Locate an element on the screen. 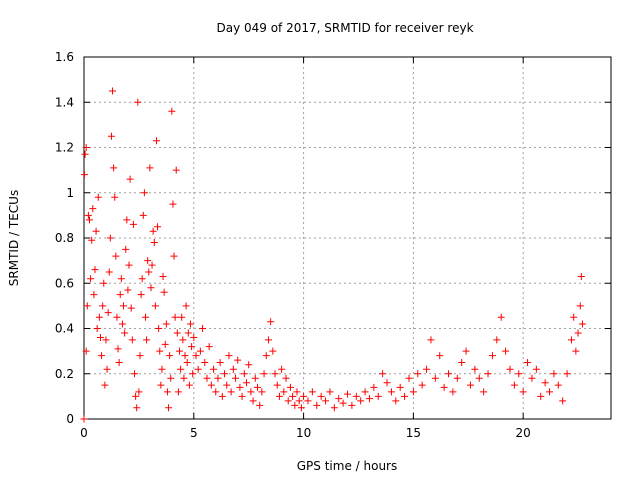 The height and width of the screenshot is (480, 640). x-axis-label: GPS time / hours is located at coordinates (347, 466).